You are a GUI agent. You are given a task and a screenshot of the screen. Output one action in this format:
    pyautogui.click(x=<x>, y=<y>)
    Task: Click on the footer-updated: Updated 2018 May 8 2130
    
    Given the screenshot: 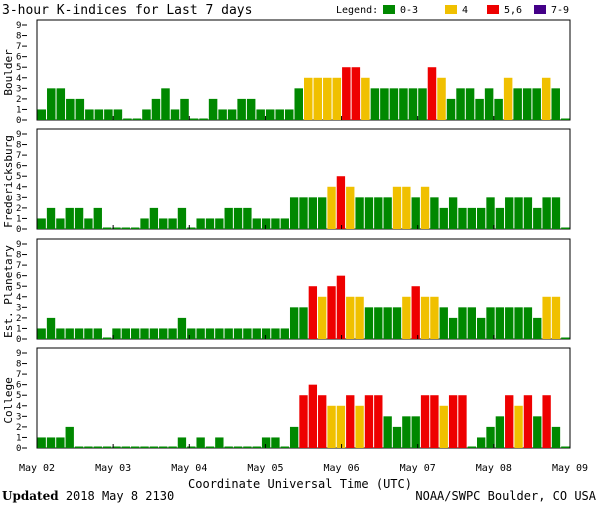 What is the action you would take?
    pyautogui.click(x=88, y=496)
    